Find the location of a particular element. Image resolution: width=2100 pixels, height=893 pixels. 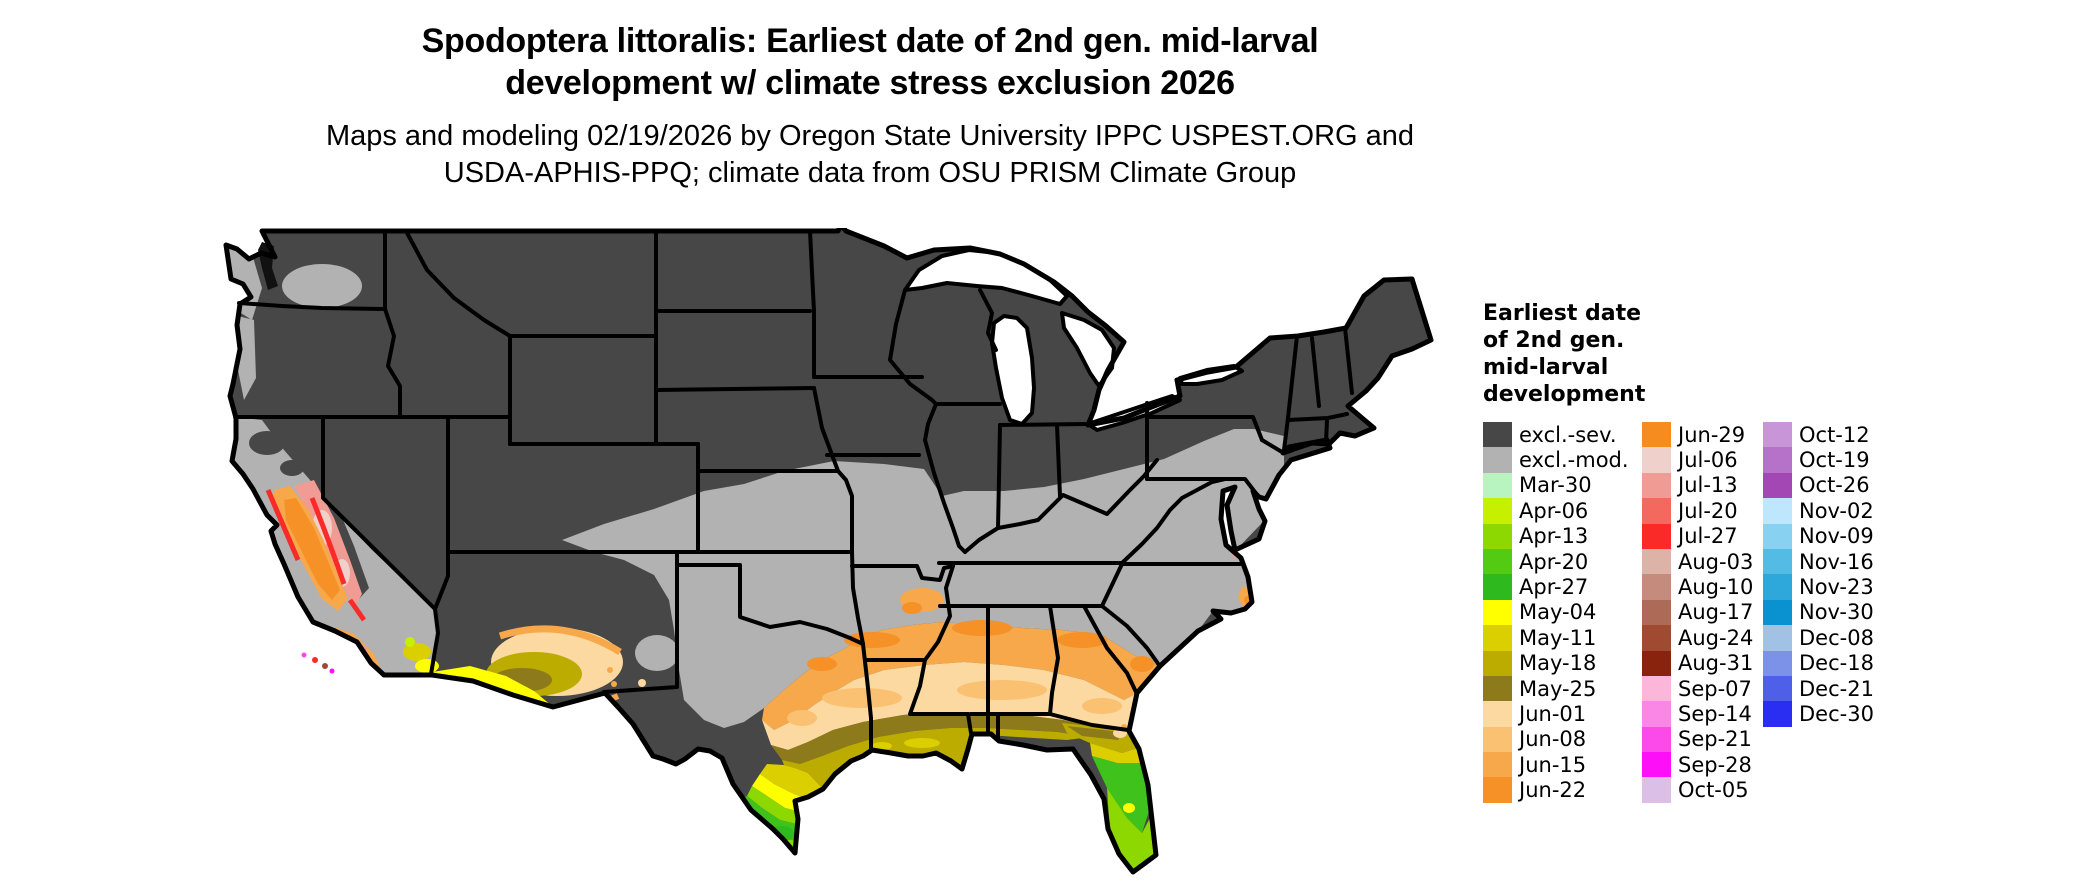

legend-item: Sep-07 is located at coordinates (1697, 688).